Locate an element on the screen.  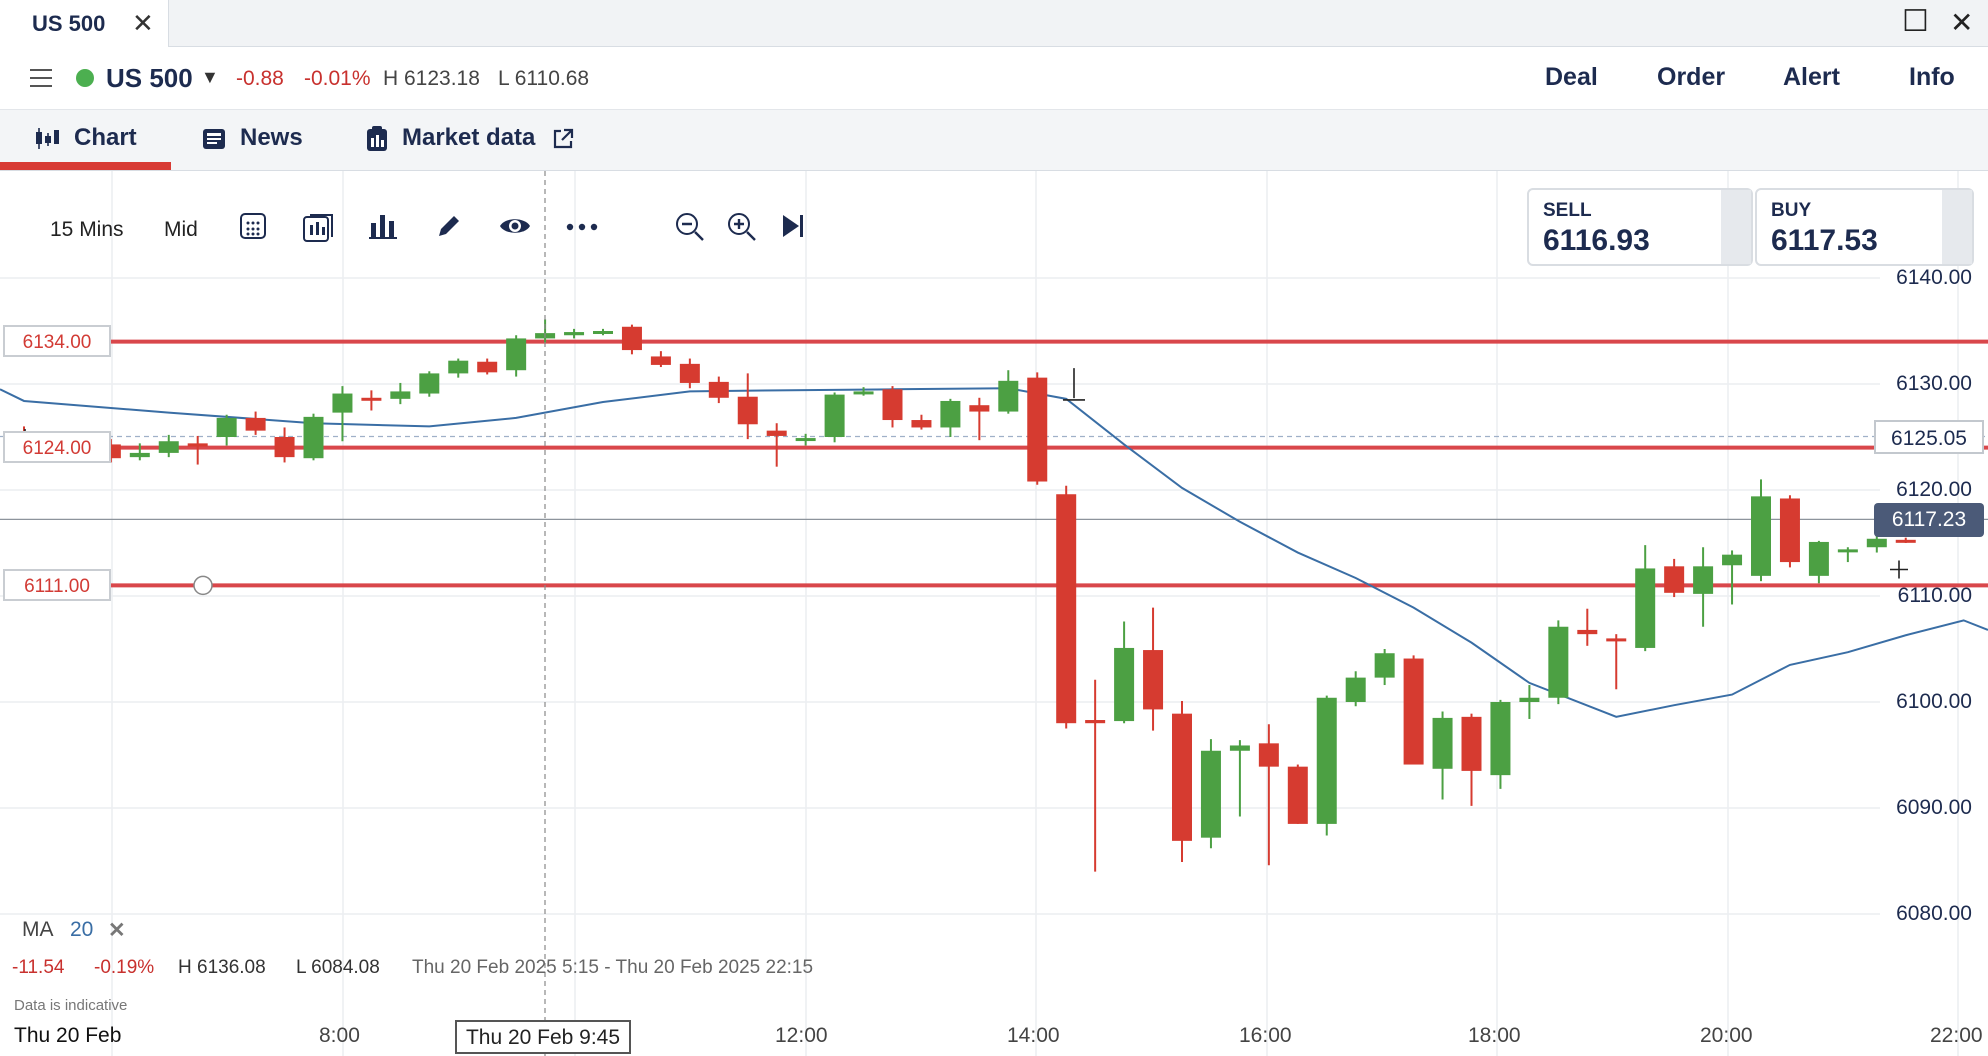
zoom-in-icon is located at coordinates (742, 227).